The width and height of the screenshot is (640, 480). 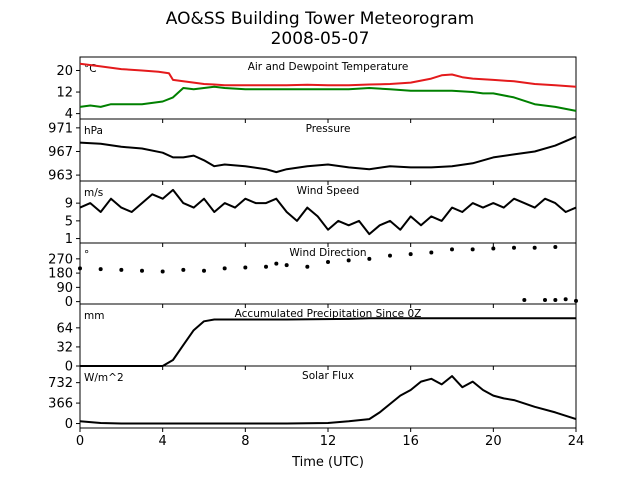 What do you see at coordinates (69, 302) in the screenshot?
I see `wind-direction-y-tick-label: 0` at bounding box center [69, 302].